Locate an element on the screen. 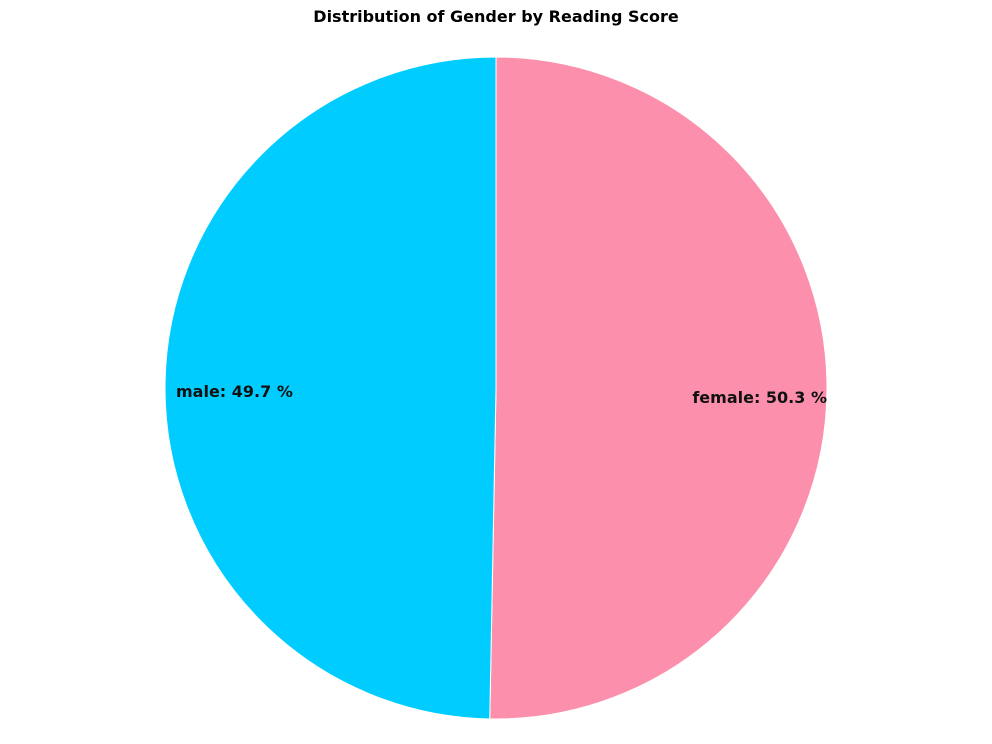  slice-label-female: female: 50.3 % is located at coordinates (759, 397).